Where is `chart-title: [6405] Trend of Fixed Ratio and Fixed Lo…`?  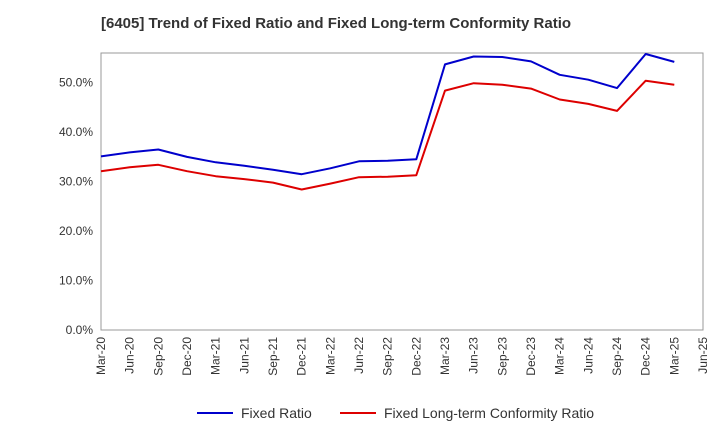 chart-title: [6405] Trend of Fixed Ratio and Fixed Lo… is located at coordinates (336, 23).